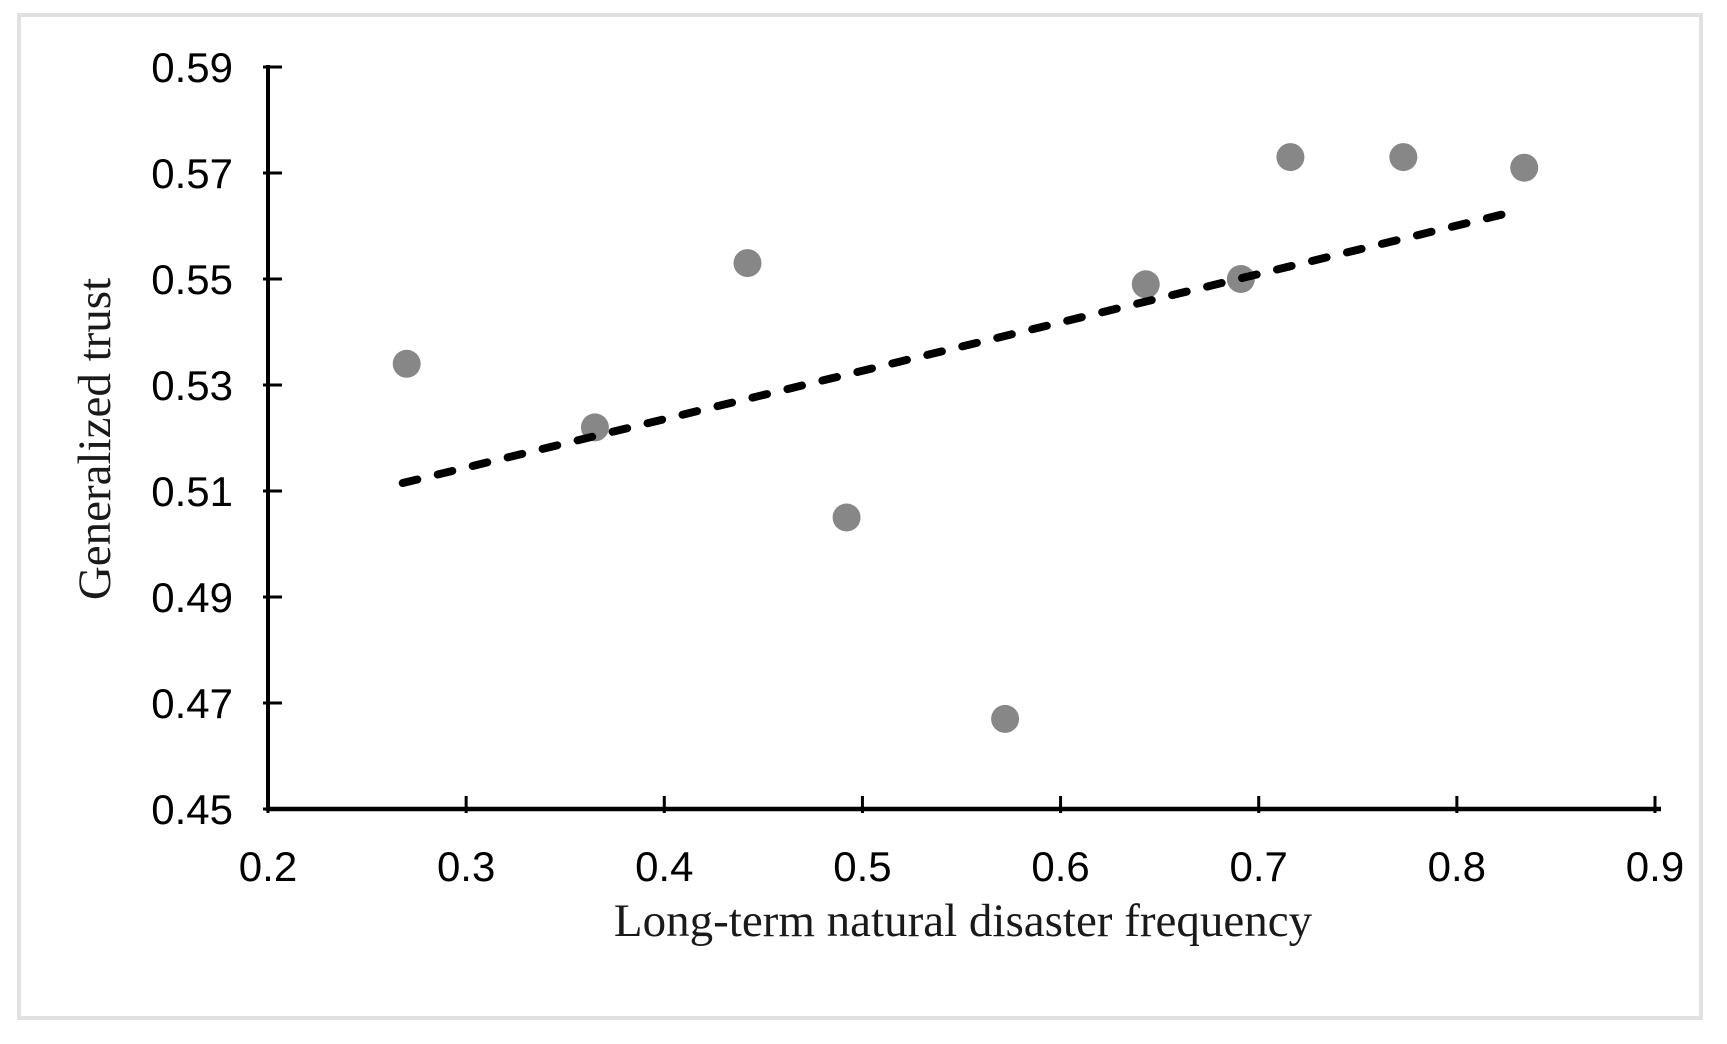  I want to click on y-tick-label: 0.59, so click(192, 67).